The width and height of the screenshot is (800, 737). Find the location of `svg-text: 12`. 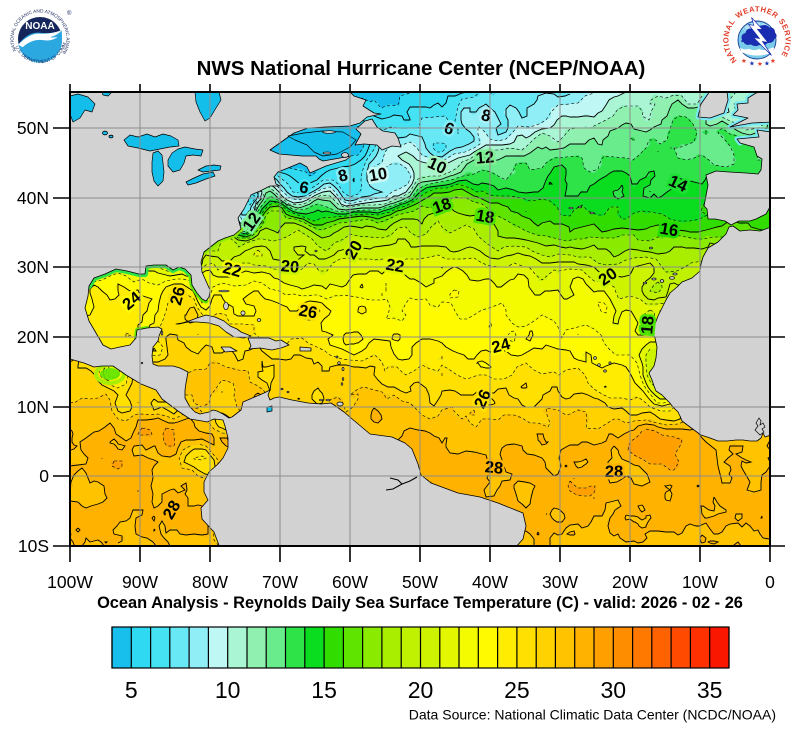

svg-text: 12 is located at coordinates (485, 158).